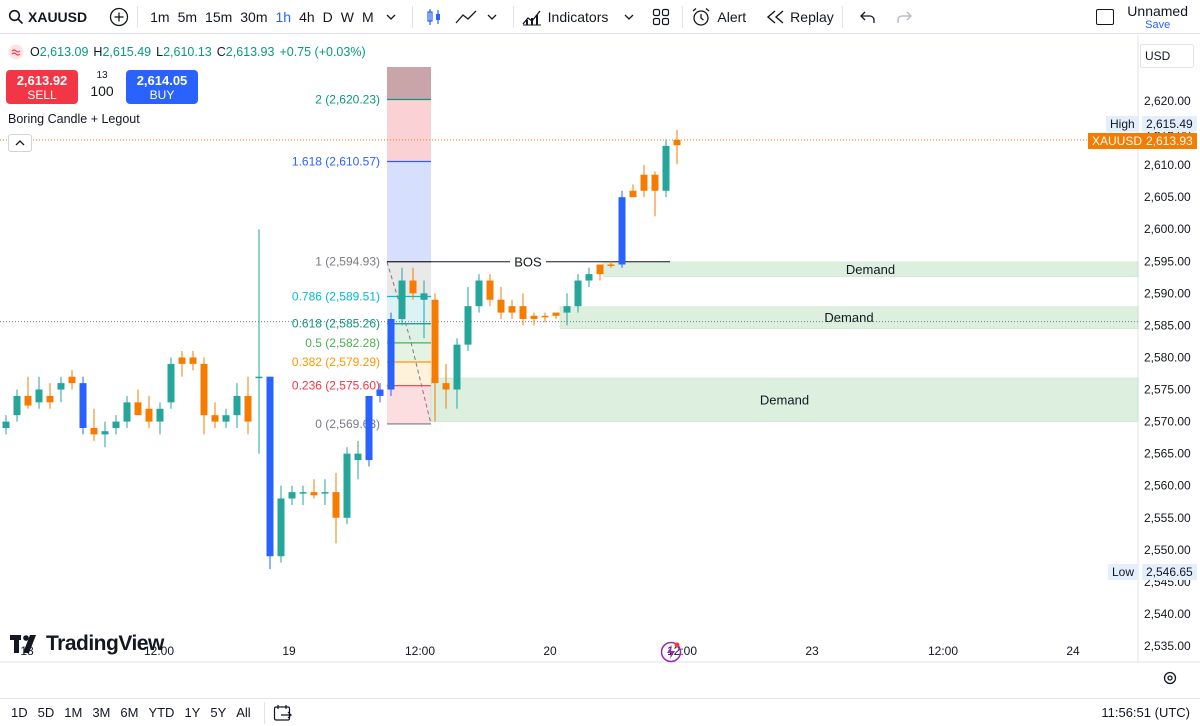 The image size is (1200, 726). I want to click on timeframe-5m: 5m, so click(187, 16).